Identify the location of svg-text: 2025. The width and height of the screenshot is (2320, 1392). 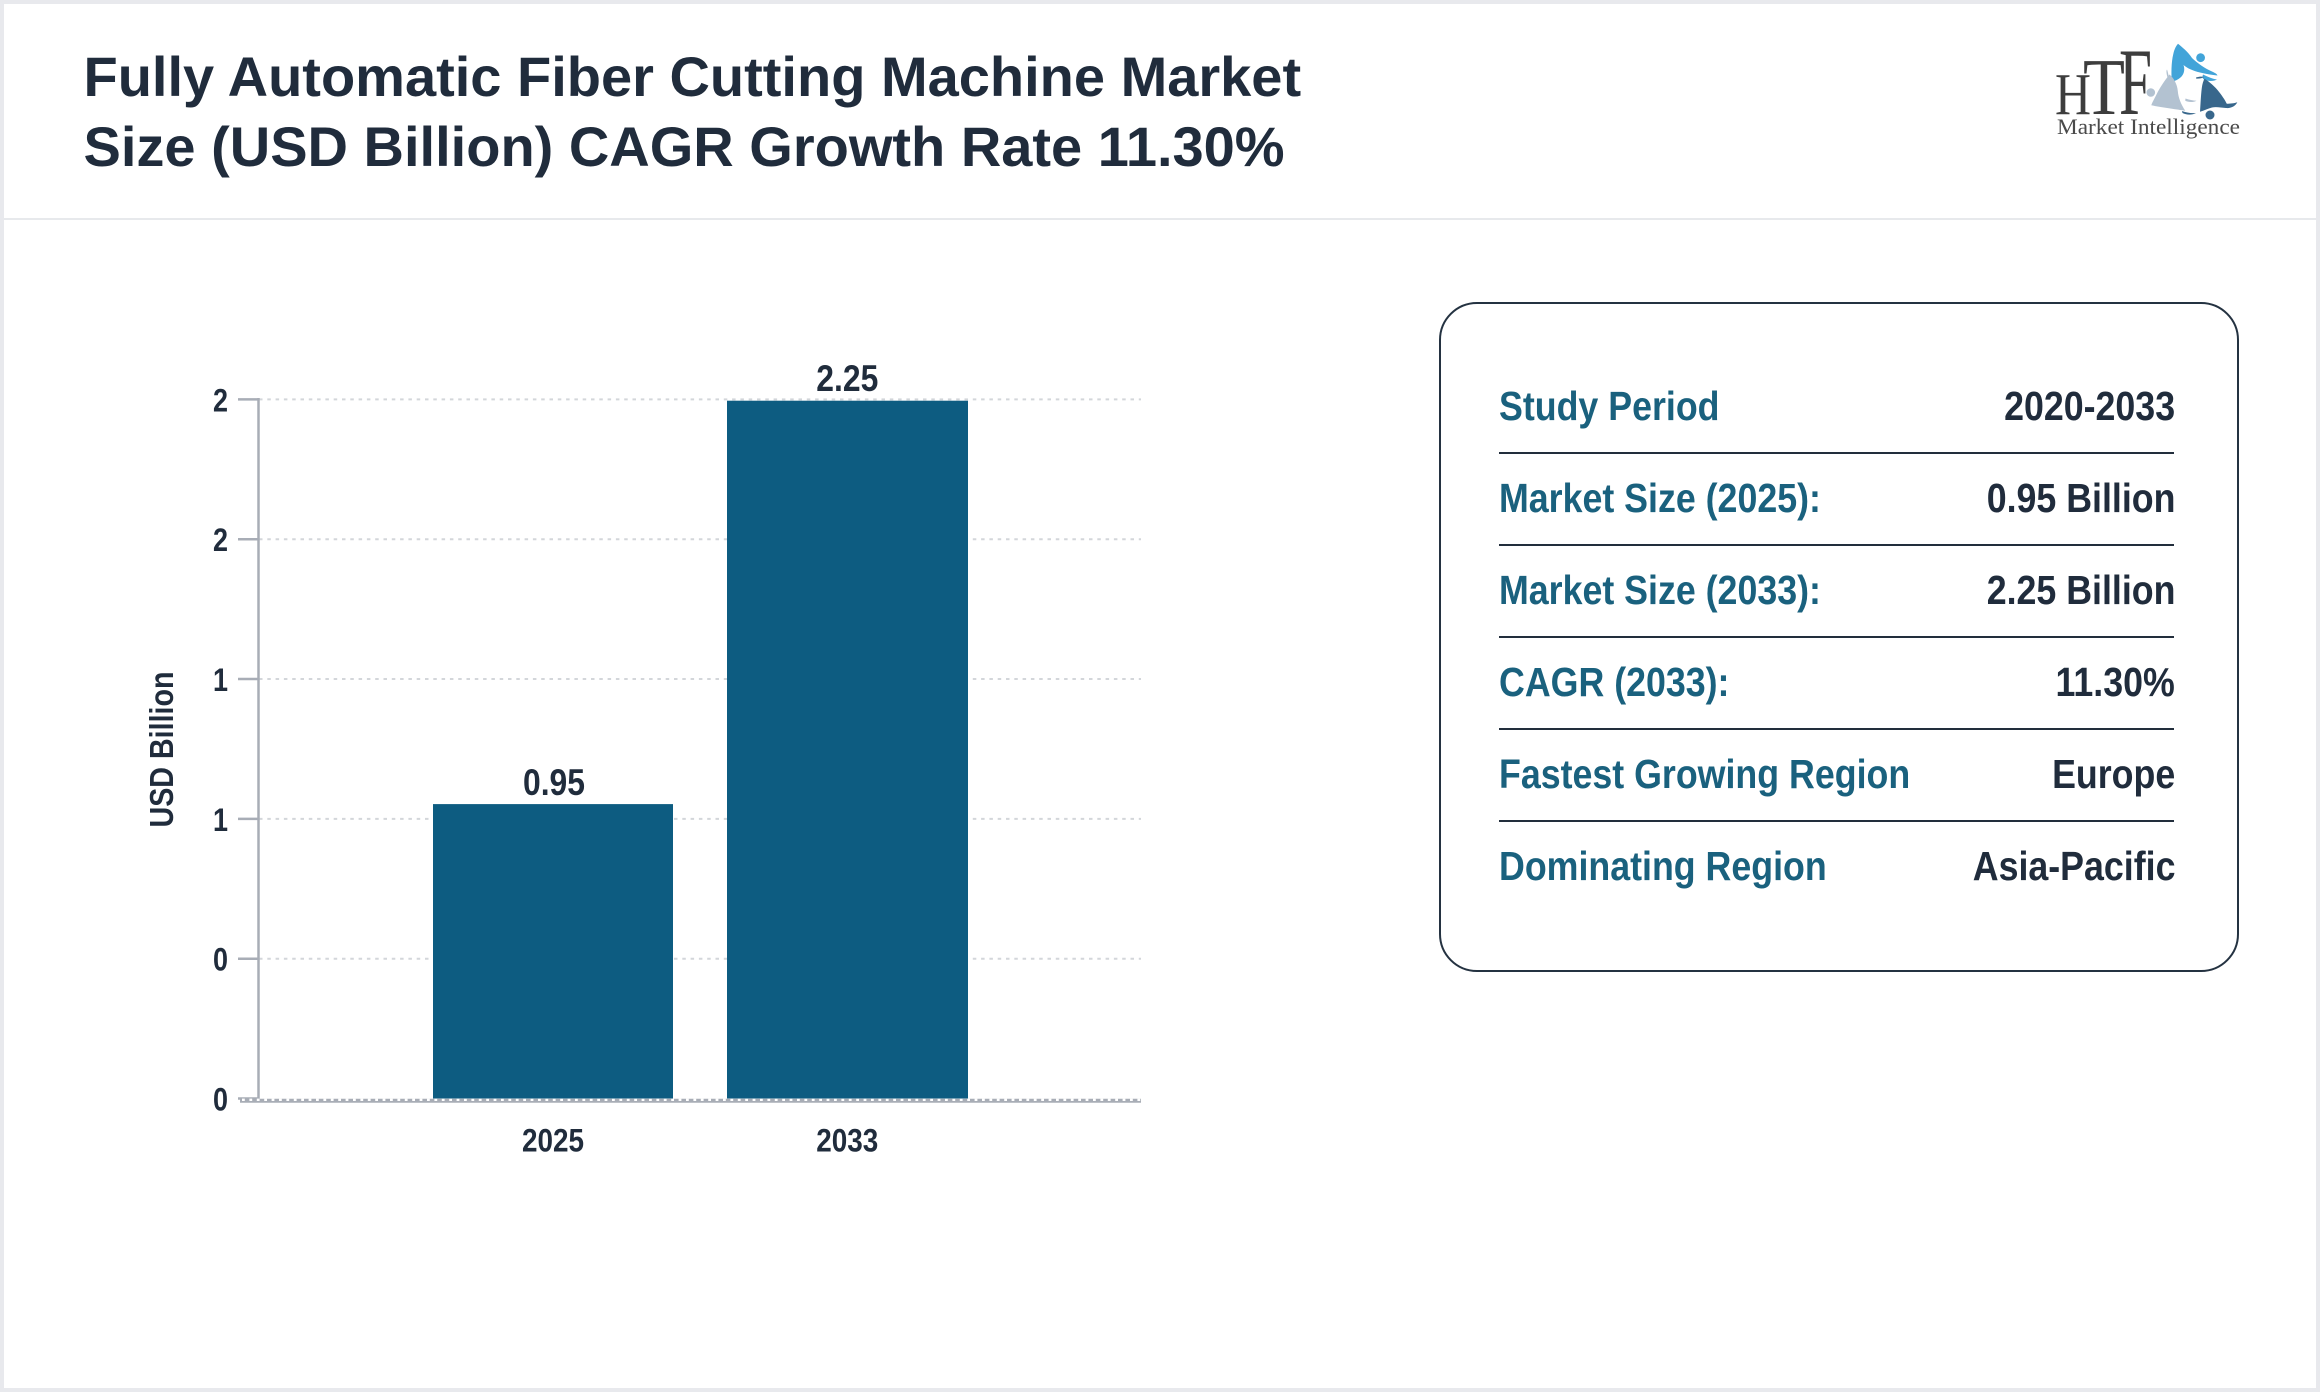
(553, 1140).